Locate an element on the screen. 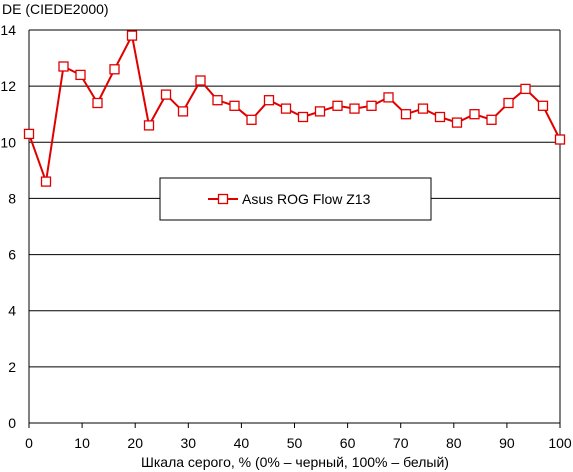  x-tick-label-90: 90 is located at coordinates (507, 443).